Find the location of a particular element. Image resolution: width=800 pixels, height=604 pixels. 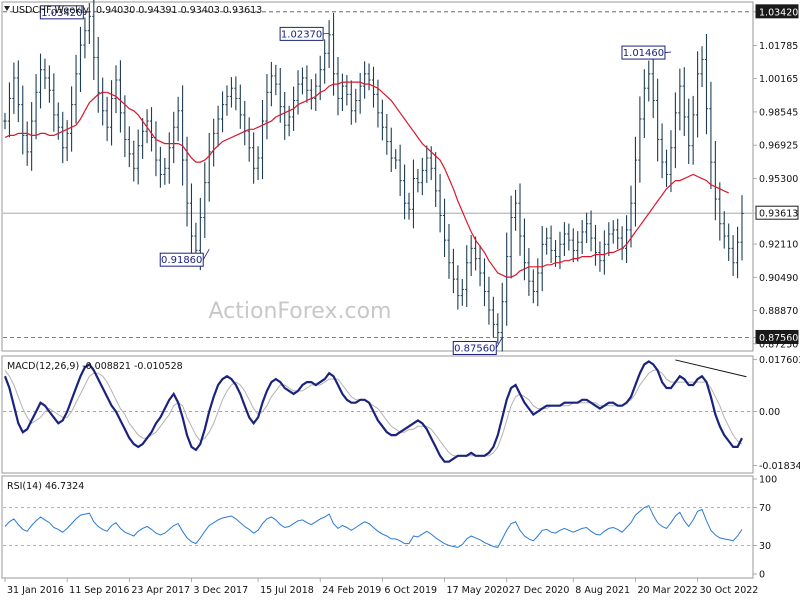

price-tick-label: 0.95300 is located at coordinates (778, 179).